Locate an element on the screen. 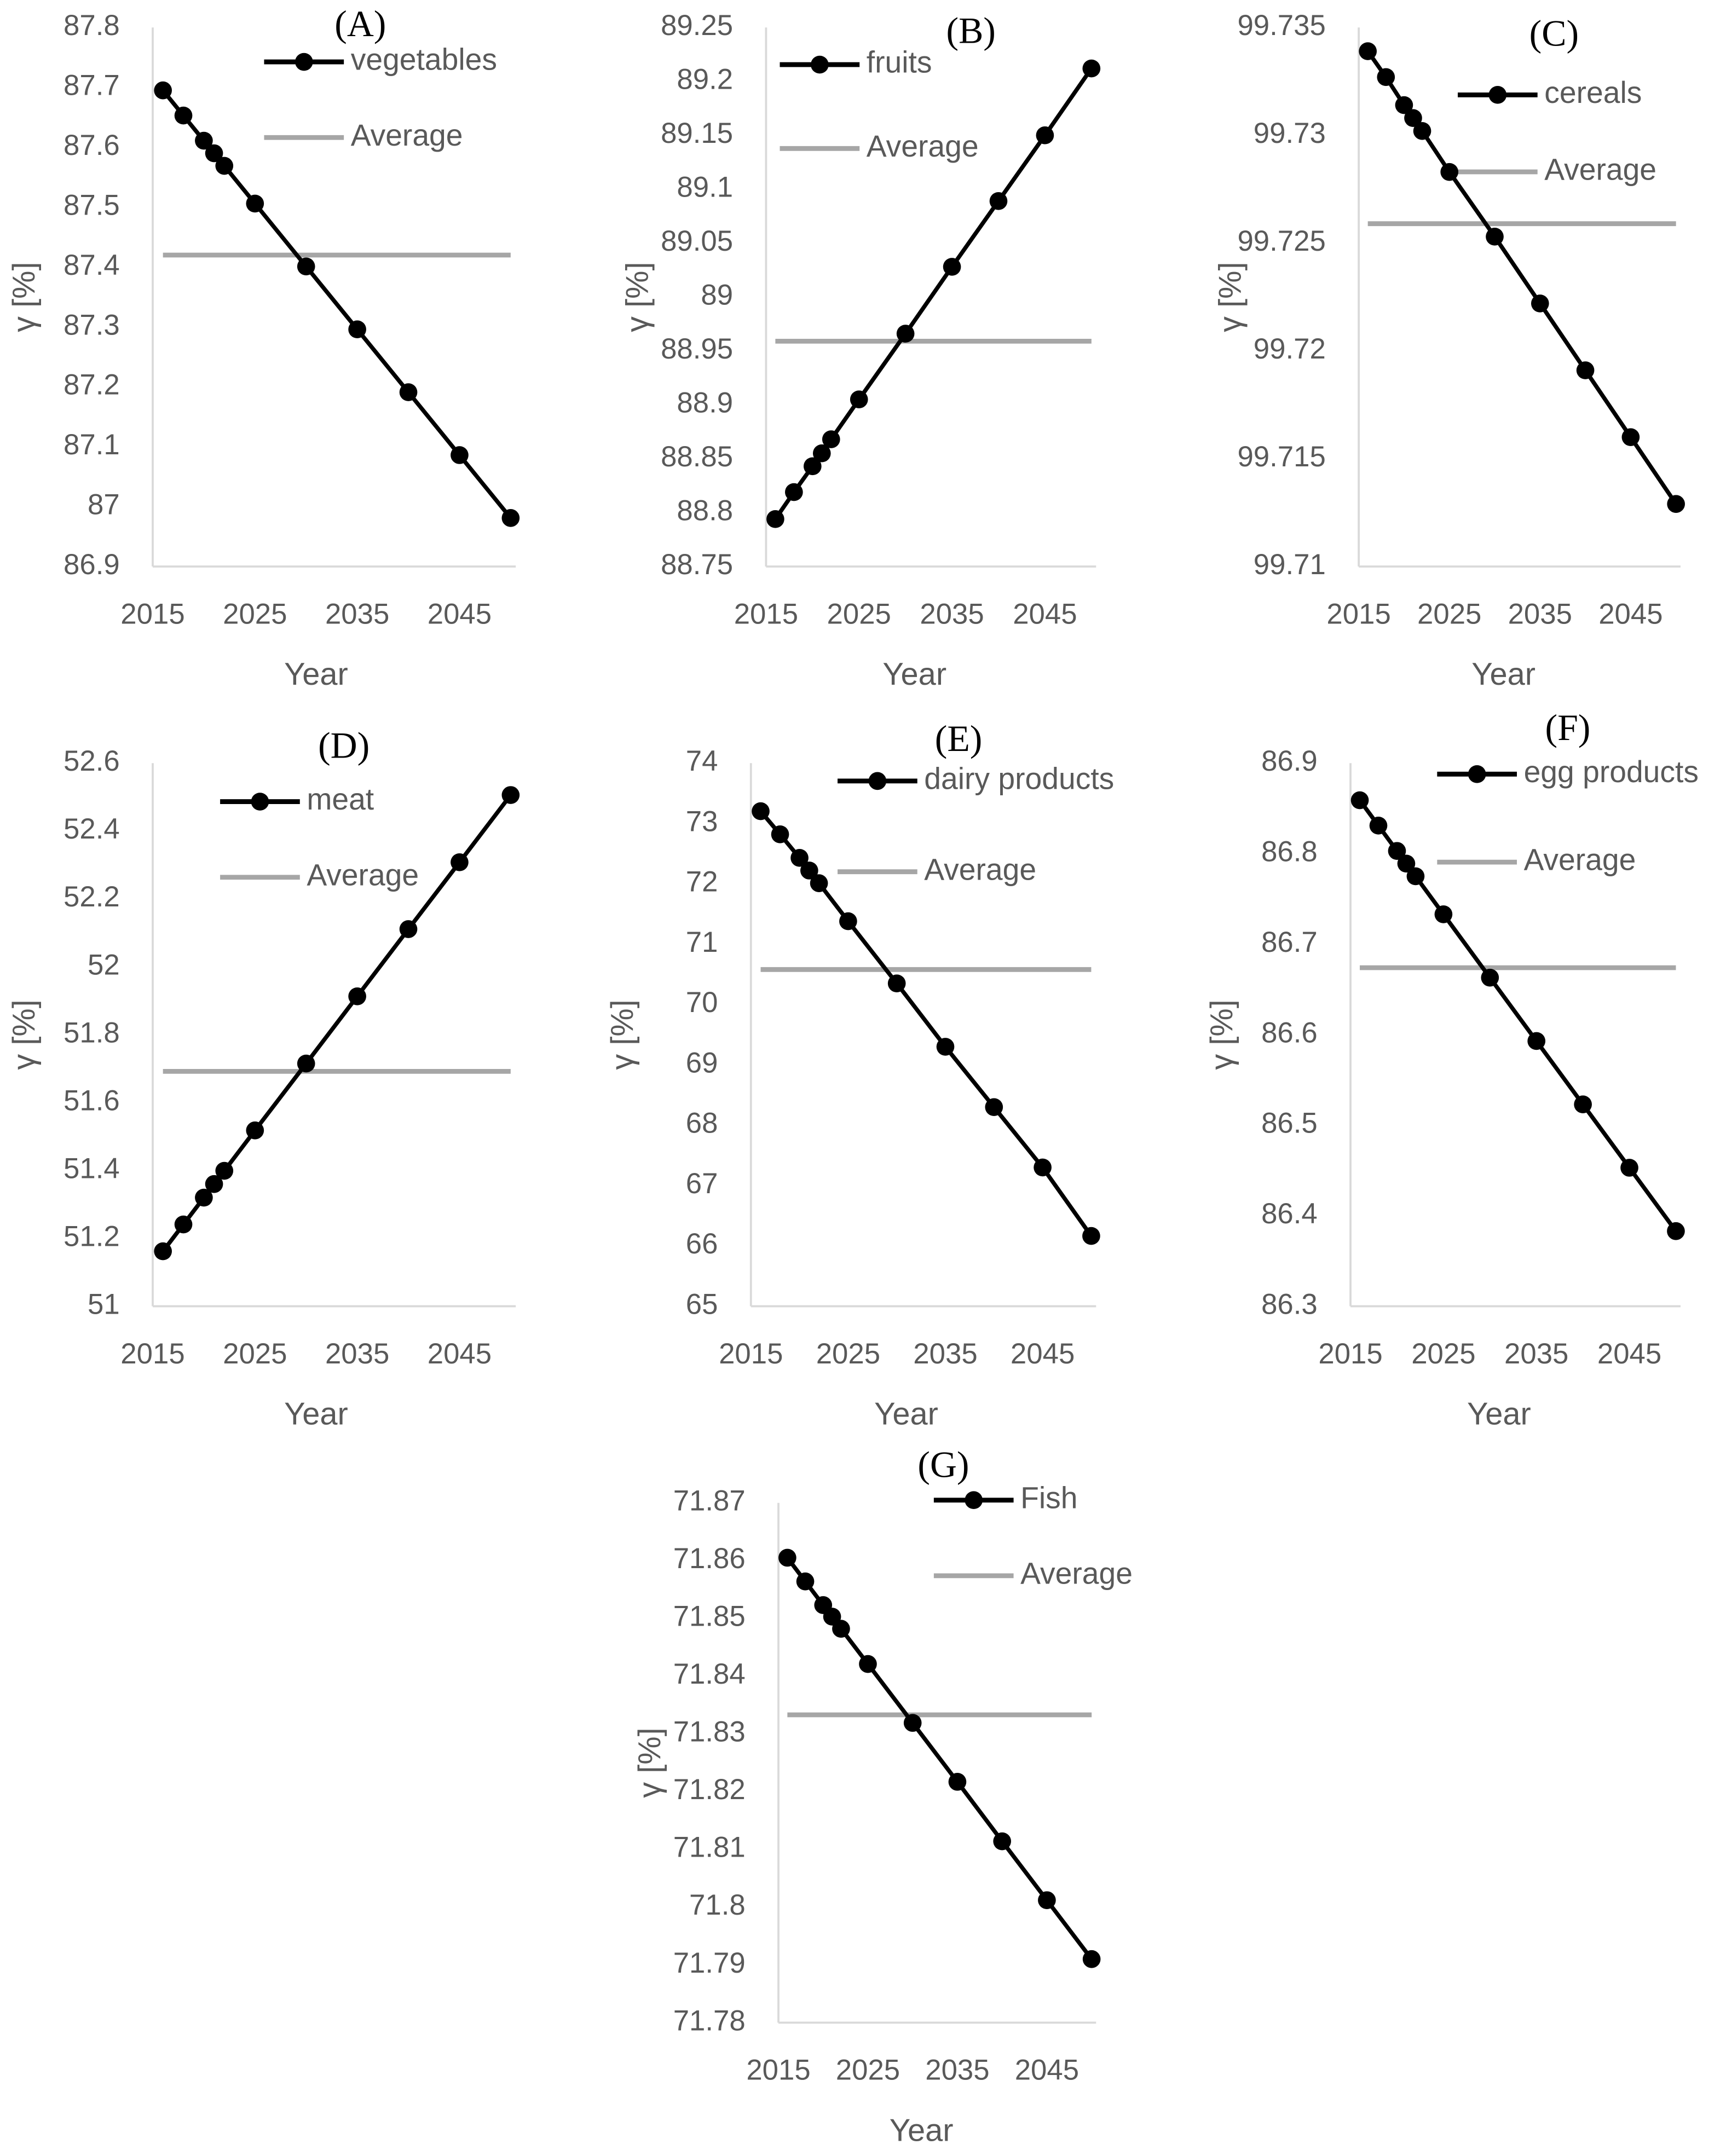 Image resolution: width=1726 pixels, height=2156 pixels. y-tick-label: 51.2 is located at coordinates (92, 1236).